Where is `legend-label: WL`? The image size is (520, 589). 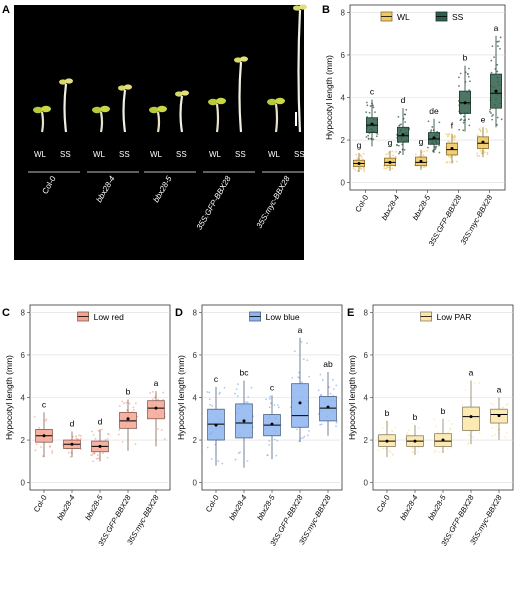 legend-label: WL is located at coordinates (403, 17).